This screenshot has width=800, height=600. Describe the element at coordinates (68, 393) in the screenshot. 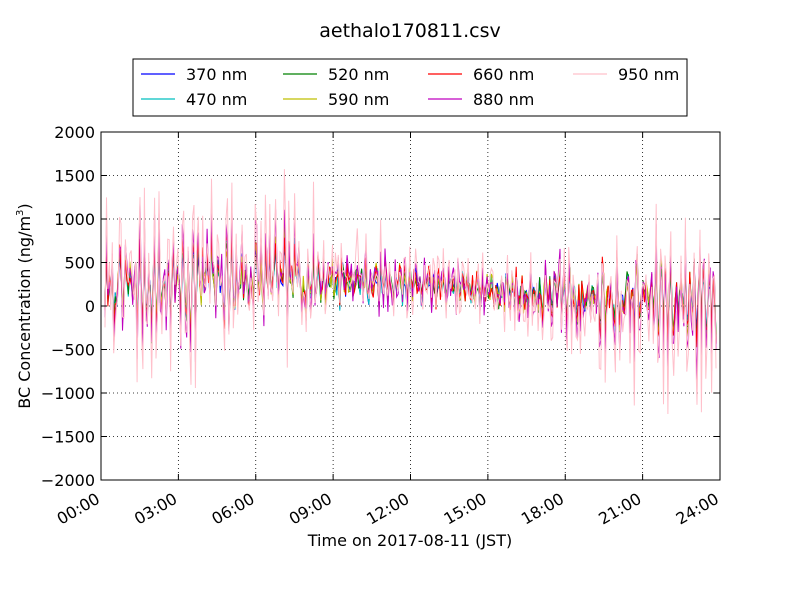

I see `y-tick-label: −1000` at that location.